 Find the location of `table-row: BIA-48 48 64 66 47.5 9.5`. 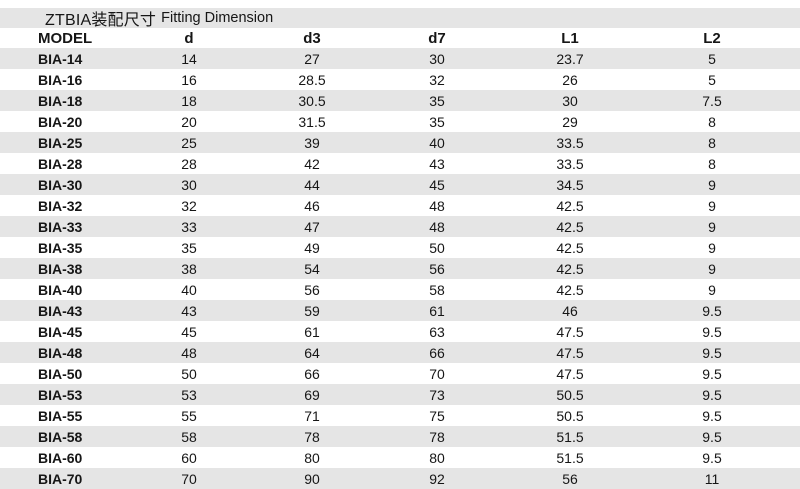

table-row: BIA-48 48 64 66 47.5 9.5 is located at coordinates (400, 352).